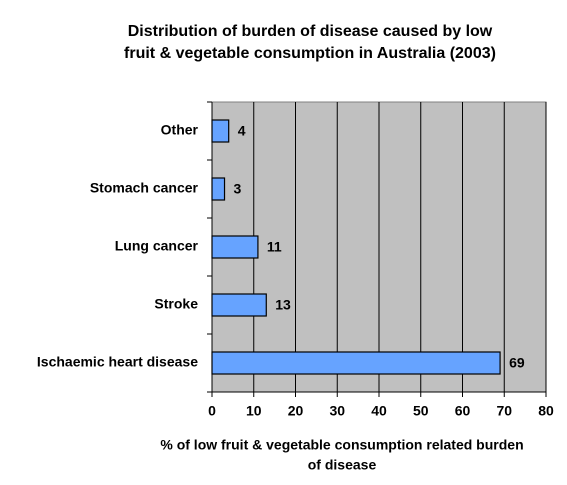 This screenshot has height=485, width=567. What do you see at coordinates (504, 411) in the screenshot?
I see `x-tick-label: 70` at bounding box center [504, 411].